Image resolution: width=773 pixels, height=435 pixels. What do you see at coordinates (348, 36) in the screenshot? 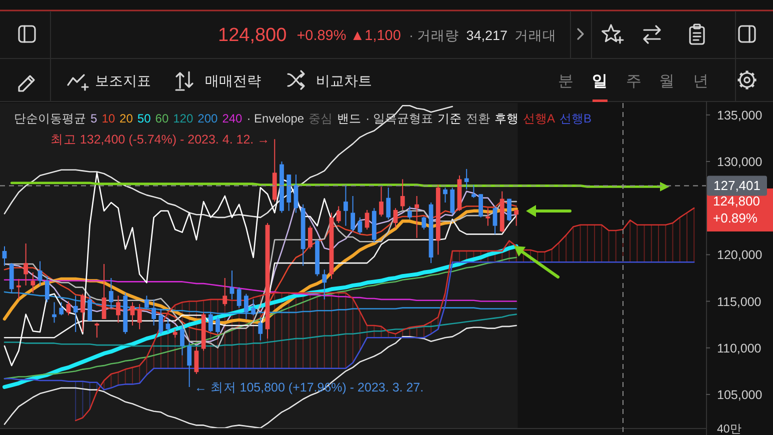
I see `chart-subtitle: +0.89% ▲1,100` at bounding box center [348, 36].